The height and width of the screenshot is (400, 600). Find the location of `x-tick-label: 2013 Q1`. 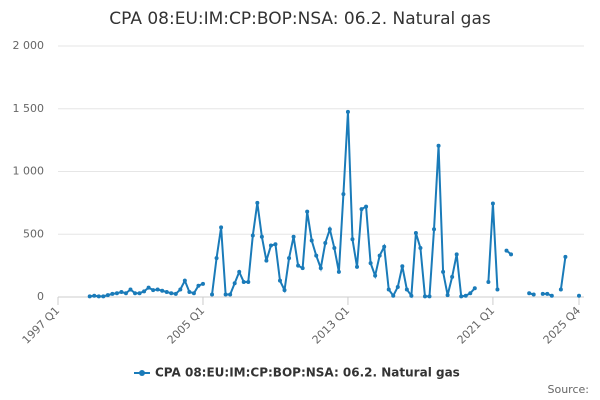

x-tick-label: 2013 Q1 is located at coordinates (331, 325).